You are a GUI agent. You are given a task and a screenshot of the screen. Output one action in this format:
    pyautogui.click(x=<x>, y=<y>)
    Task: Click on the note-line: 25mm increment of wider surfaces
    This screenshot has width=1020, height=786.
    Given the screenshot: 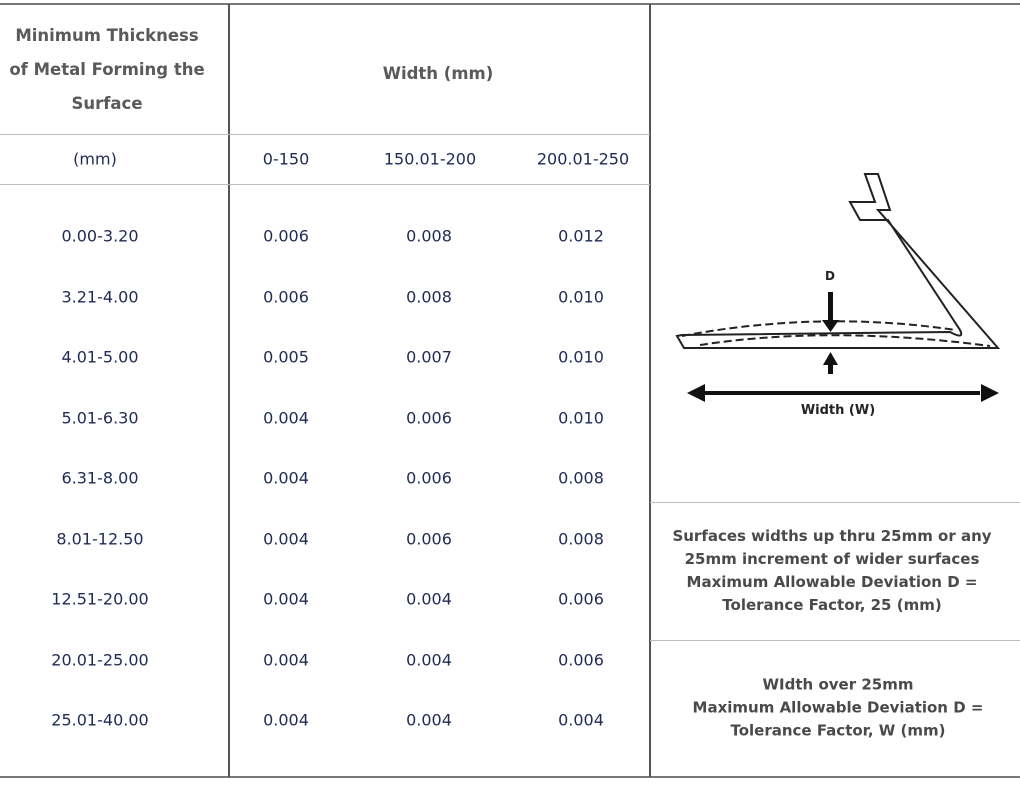 What is the action you would take?
    pyautogui.click(x=832, y=559)
    